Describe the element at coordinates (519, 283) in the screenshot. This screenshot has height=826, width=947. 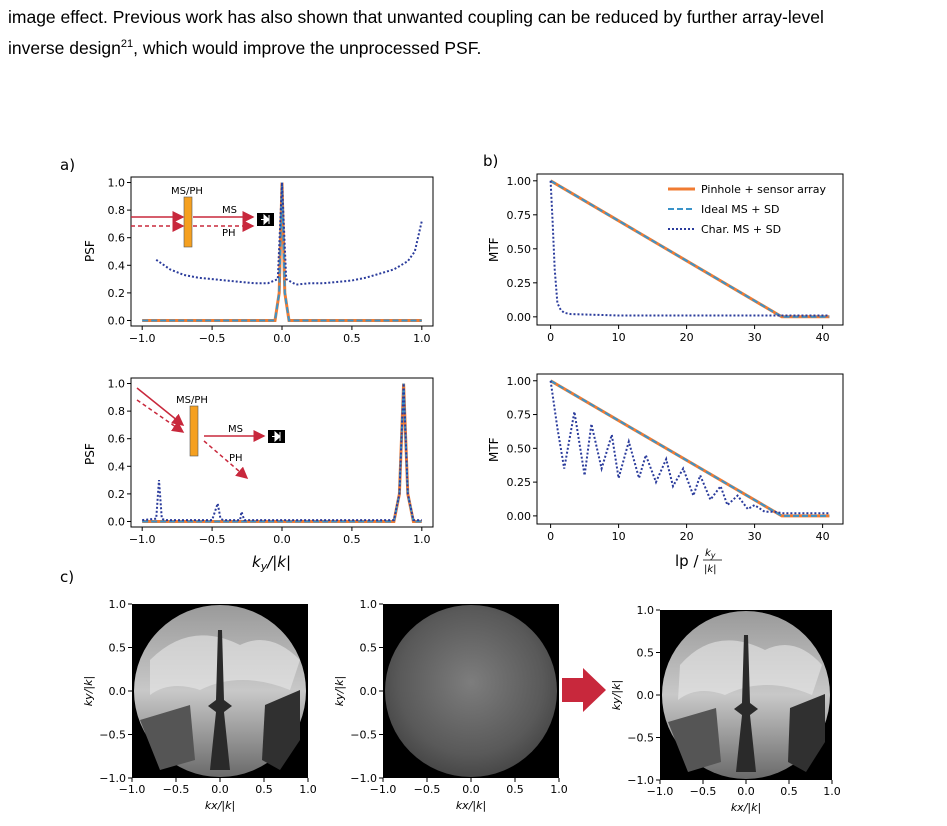
I see `y-tick-label: 0.25` at that location.